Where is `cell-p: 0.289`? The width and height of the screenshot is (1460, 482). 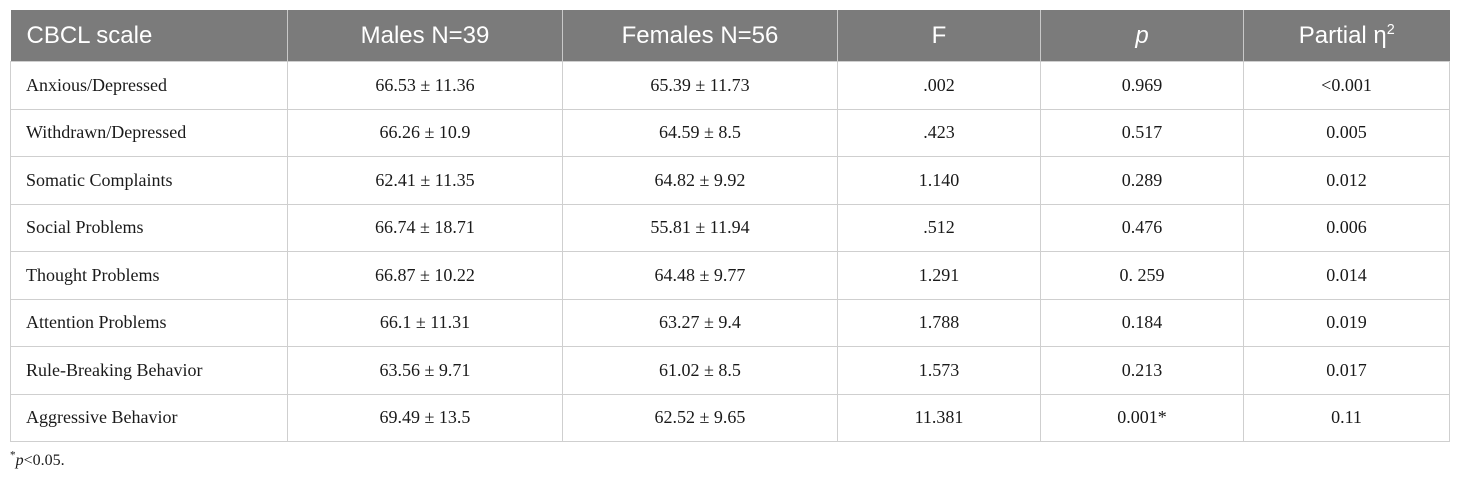
cell-p: 0.289 is located at coordinates (1142, 180).